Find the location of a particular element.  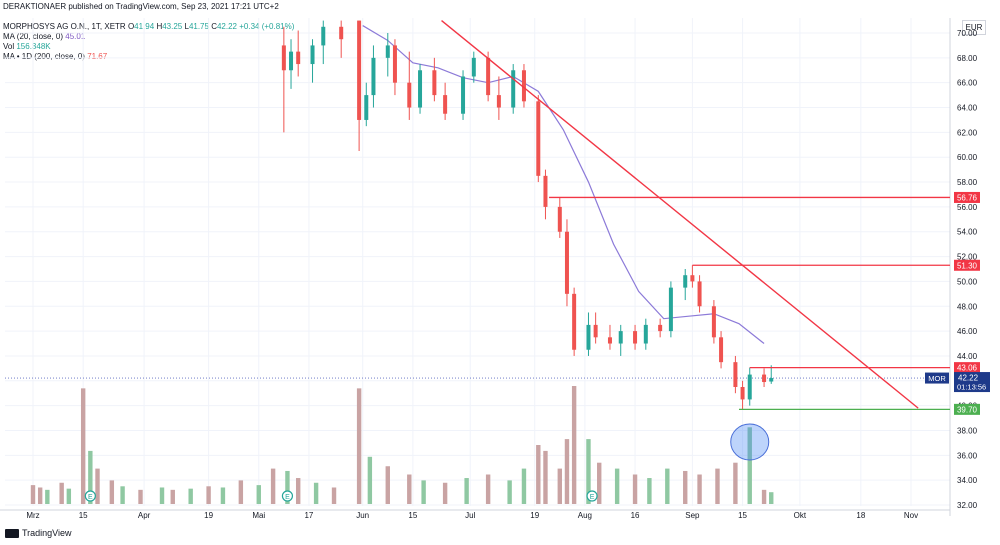

y-tick-label: 70.00 is located at coordinates (967, 33).